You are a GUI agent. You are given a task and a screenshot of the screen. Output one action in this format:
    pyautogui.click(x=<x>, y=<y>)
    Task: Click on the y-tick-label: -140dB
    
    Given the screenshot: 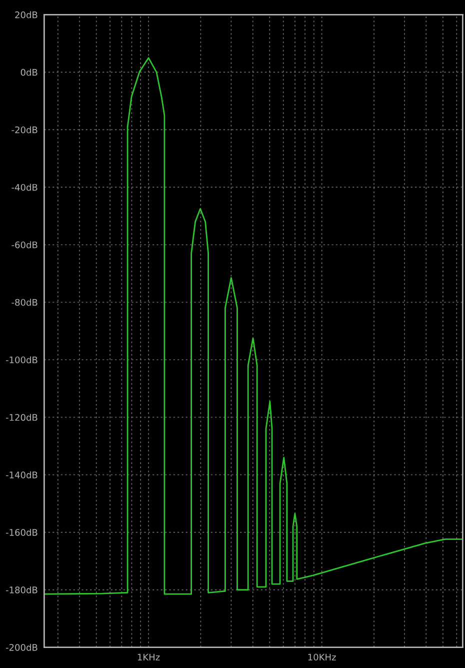 What is the action you would take?
    pyautogui.click(x=22, y=474)
    